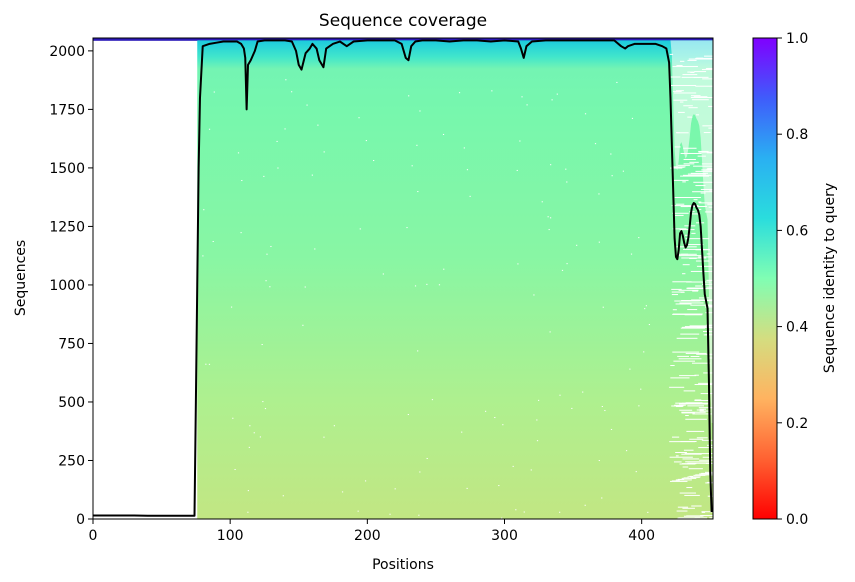 The height and width of the screenshot is (582, 855). I want to click on colorbar-tick-label: 0.6, so click(797, 231).